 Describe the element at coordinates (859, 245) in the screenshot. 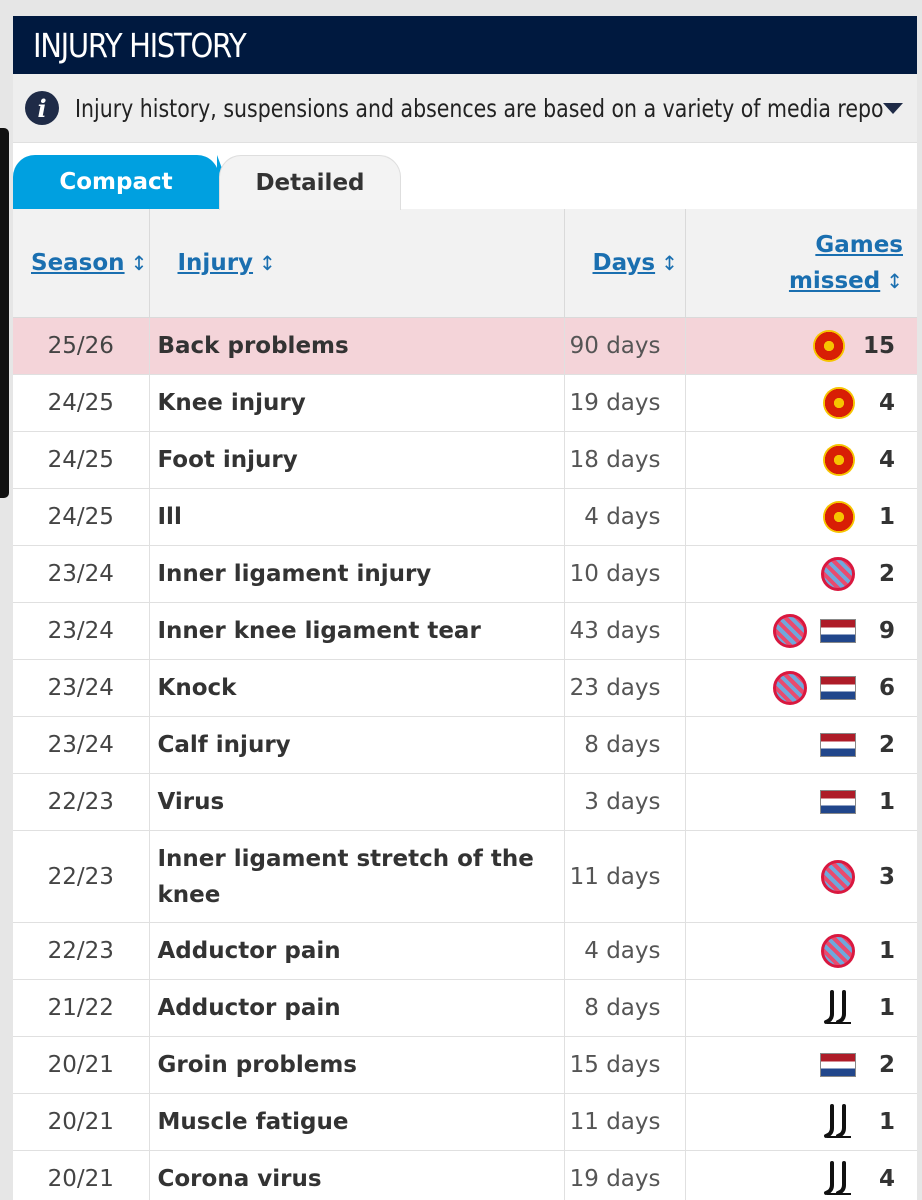

I see `sort-games-link-line1: Games` at that location.